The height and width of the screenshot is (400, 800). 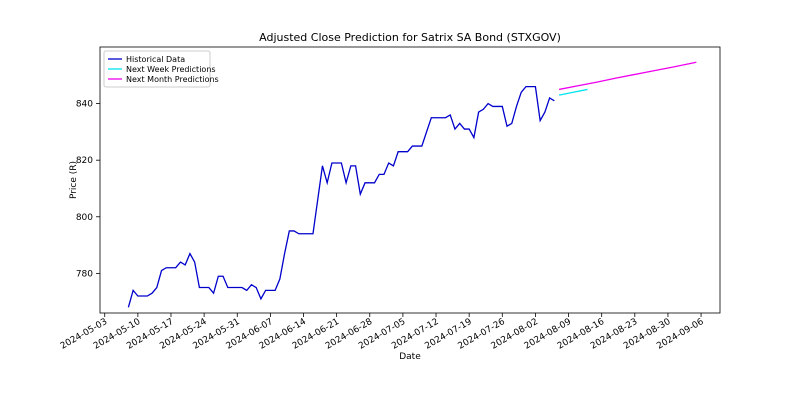 I want to click on y-tick-label: 780, so click(x=84, y=274).